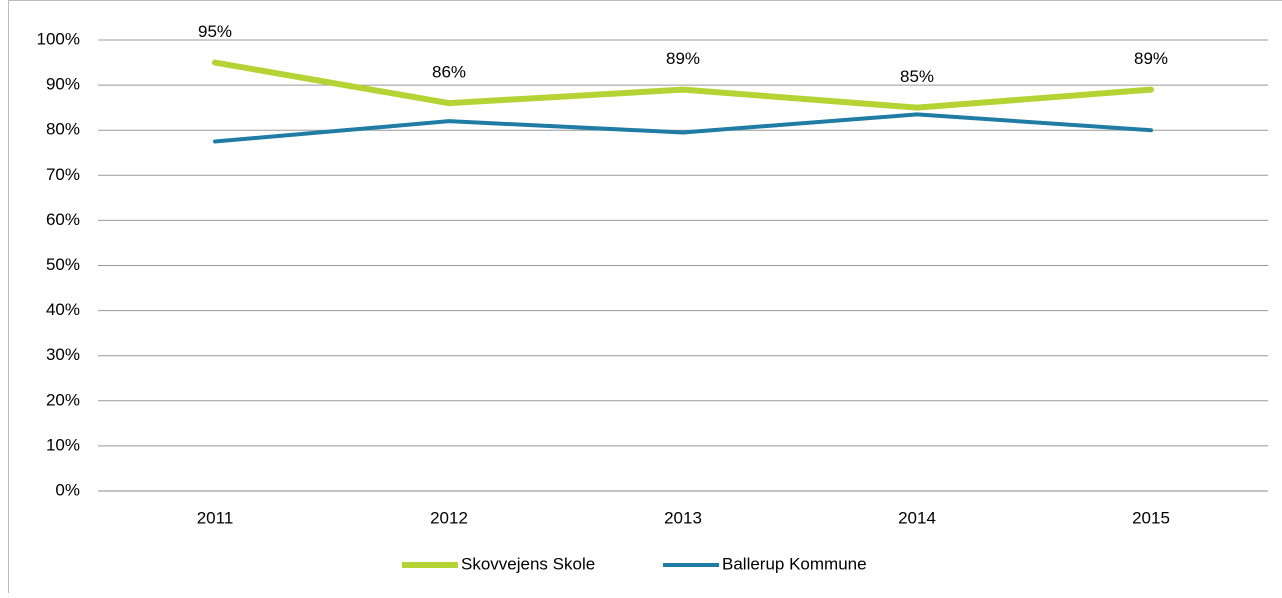 This screenshot has width=1282, height=598. What do you see at coordinates (215, 31) in the screenshot?
I see `data-label: 95%` at bounding box center [215, 31].